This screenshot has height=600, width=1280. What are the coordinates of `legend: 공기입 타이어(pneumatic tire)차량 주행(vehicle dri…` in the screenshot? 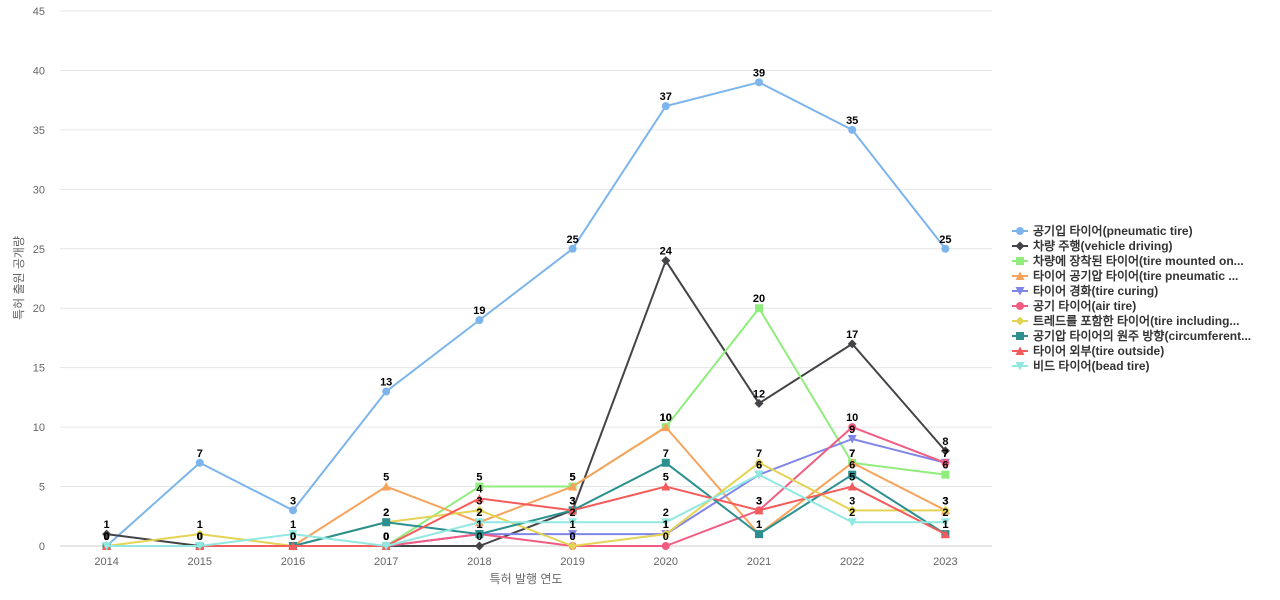 It's located at (1131, 298).